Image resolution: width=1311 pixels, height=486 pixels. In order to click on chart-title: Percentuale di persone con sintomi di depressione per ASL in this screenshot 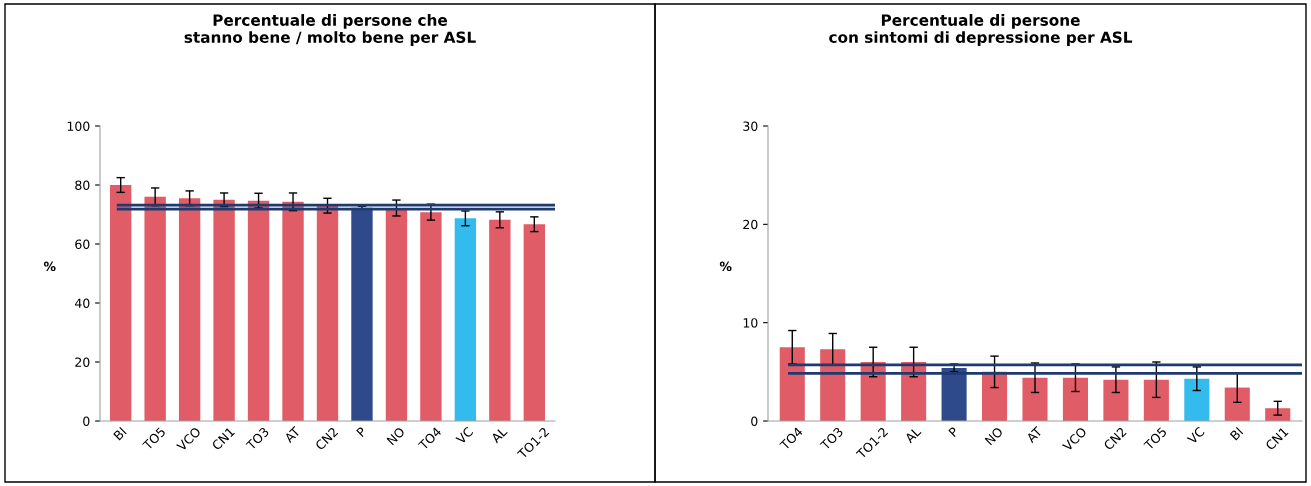, I will do `click(981, 30)`.